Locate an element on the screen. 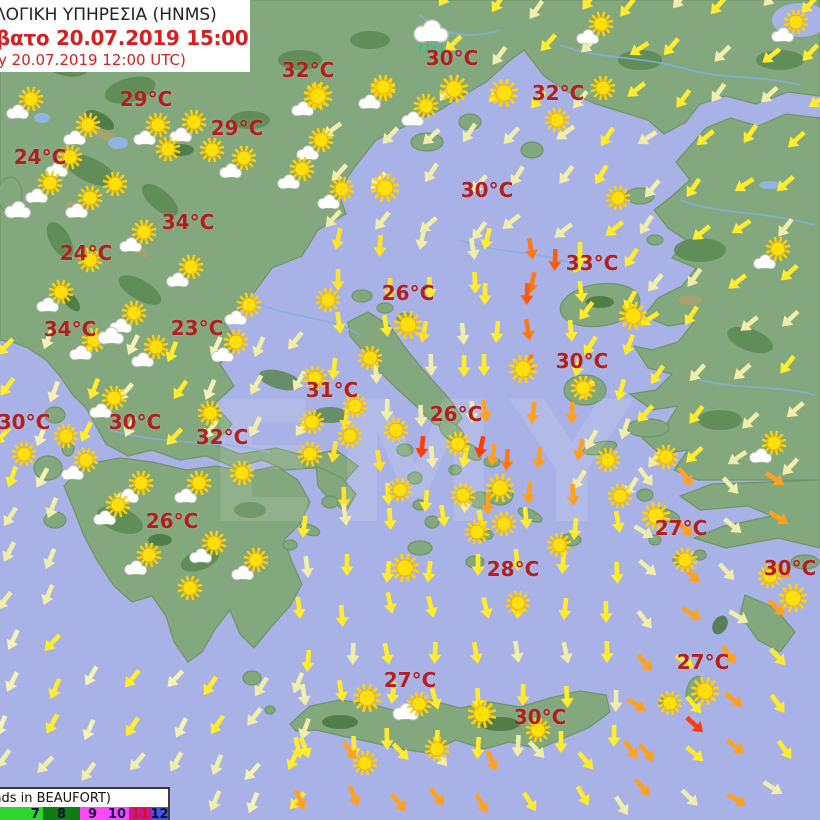 This screenshot has height=820, width=820. temperature-label: 31°C is located at coordinates (332, 390).